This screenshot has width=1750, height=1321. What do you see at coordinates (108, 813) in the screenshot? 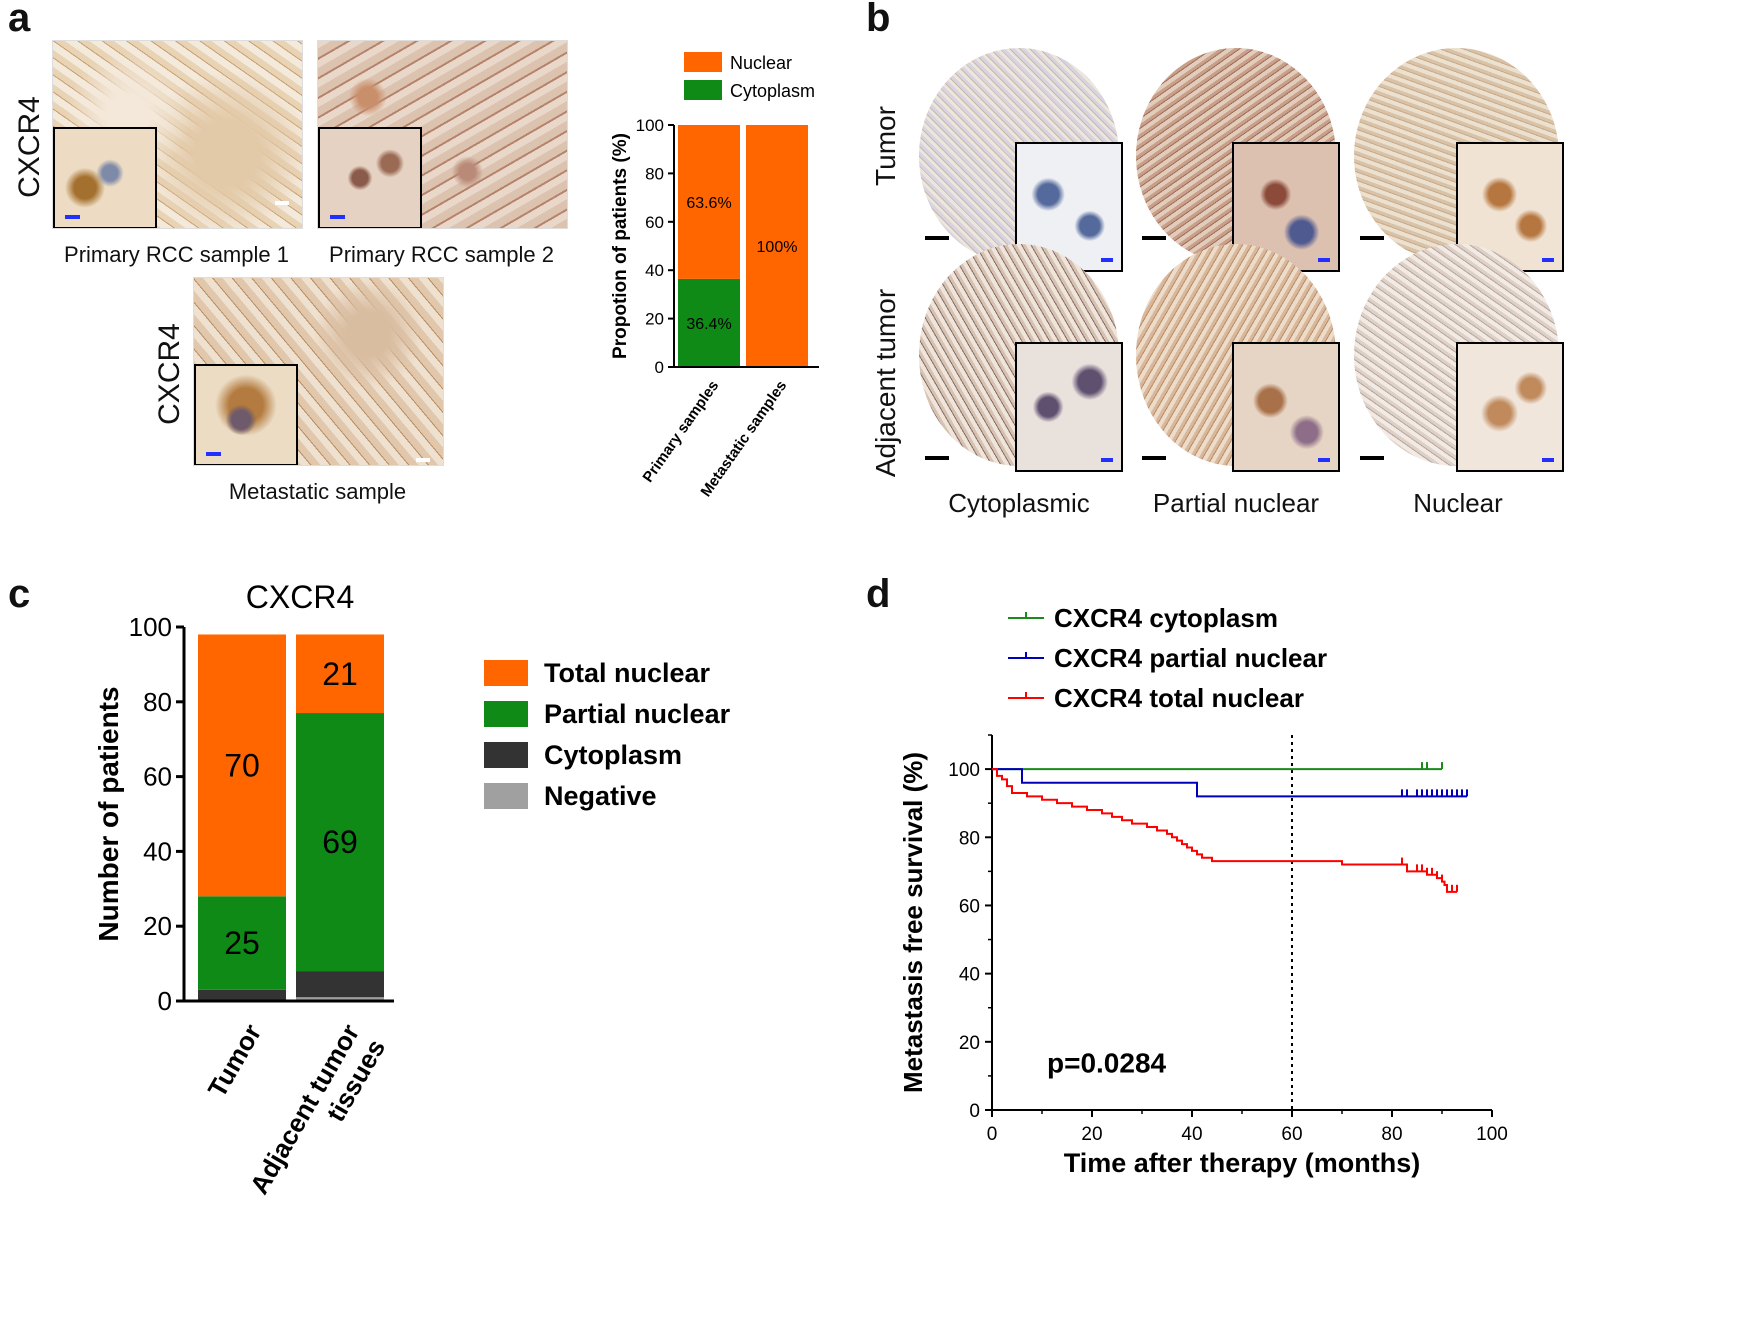
I see `y-axis-label: Number of patients` at bounding box center [108, 813].